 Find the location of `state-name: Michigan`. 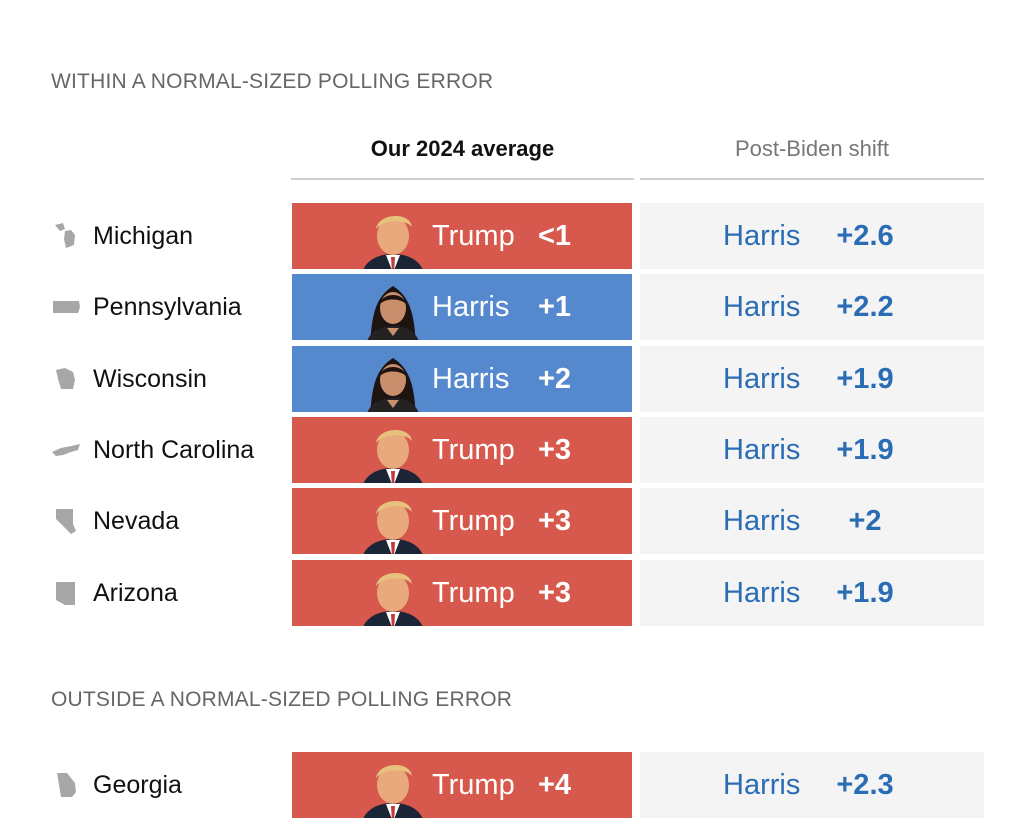

state-name: Michigan is located at coordinates (143, 235).